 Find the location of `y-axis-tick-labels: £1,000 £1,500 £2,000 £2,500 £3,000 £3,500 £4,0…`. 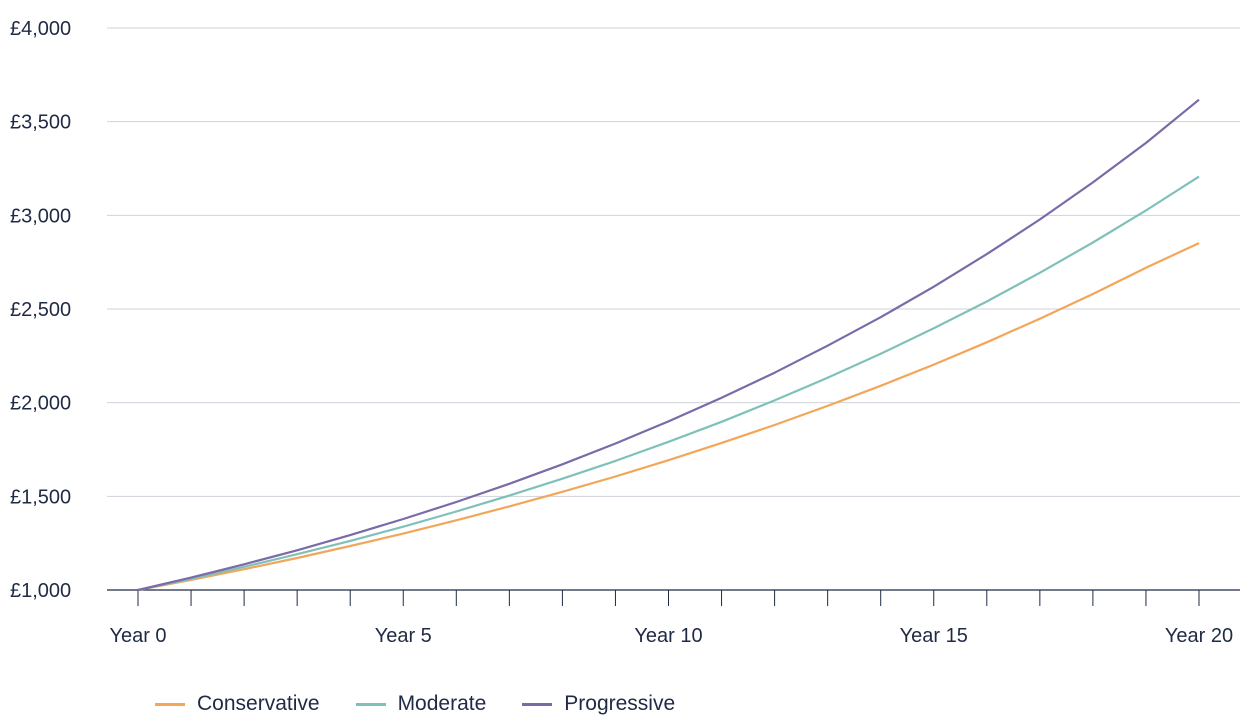

y-axis-tick-labels: £1,000 £1,500 £2,000 £2,500 £3,000 £3,500 £4,0… is located at coordinates (40, 310).